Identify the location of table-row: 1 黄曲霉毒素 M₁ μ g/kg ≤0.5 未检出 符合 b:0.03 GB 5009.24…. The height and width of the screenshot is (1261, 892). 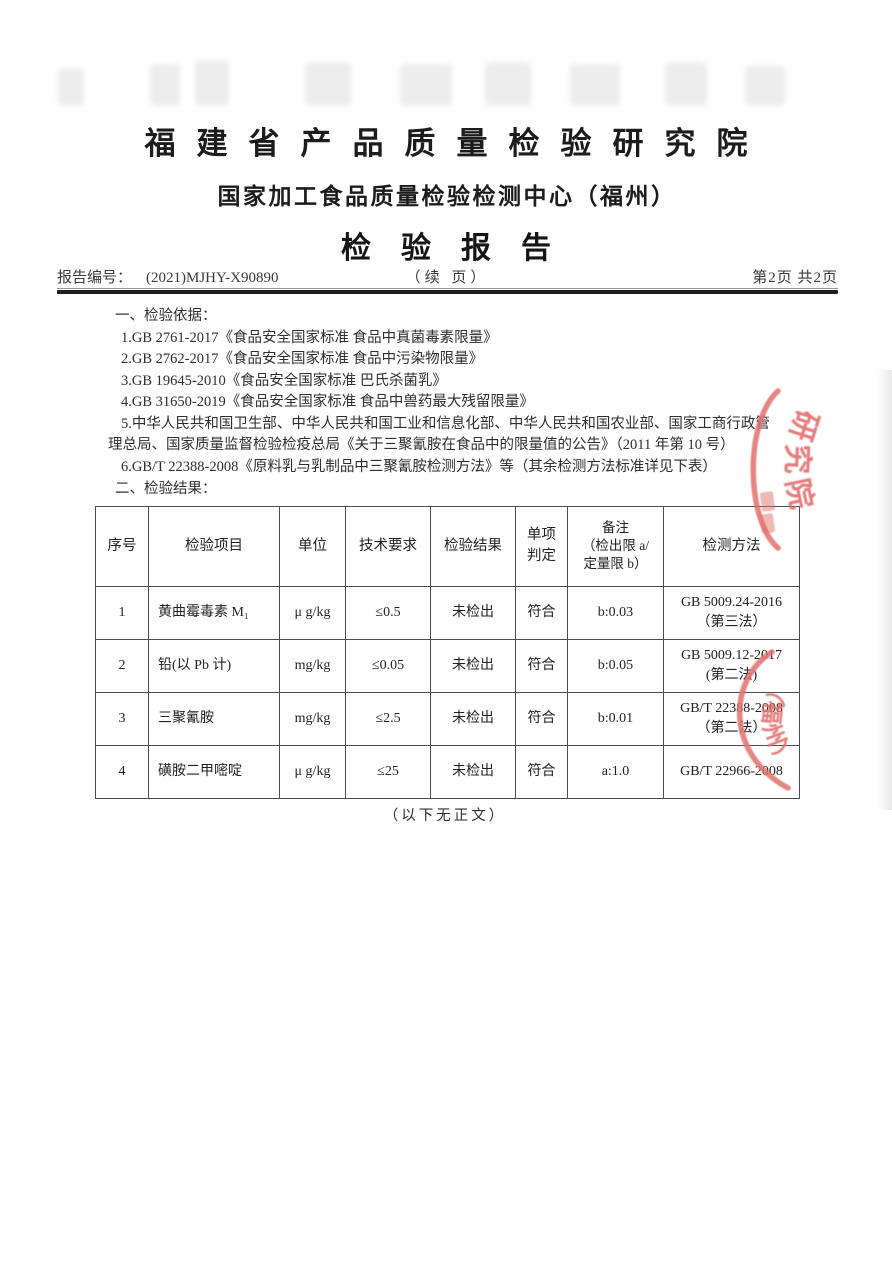
(447, 612).